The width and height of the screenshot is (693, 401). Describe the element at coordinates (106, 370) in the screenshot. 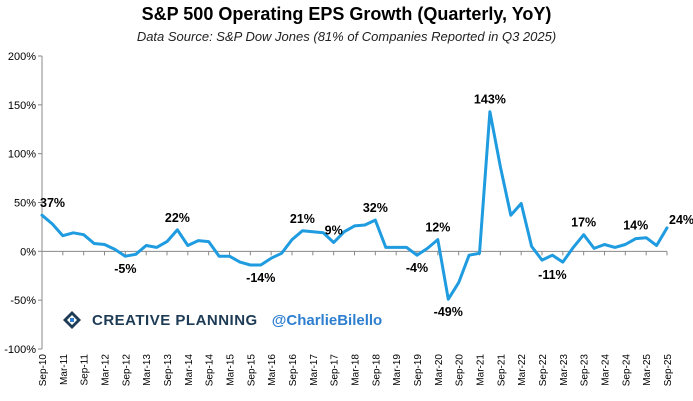

I see `x-tick-label: Mar-12` at that location.